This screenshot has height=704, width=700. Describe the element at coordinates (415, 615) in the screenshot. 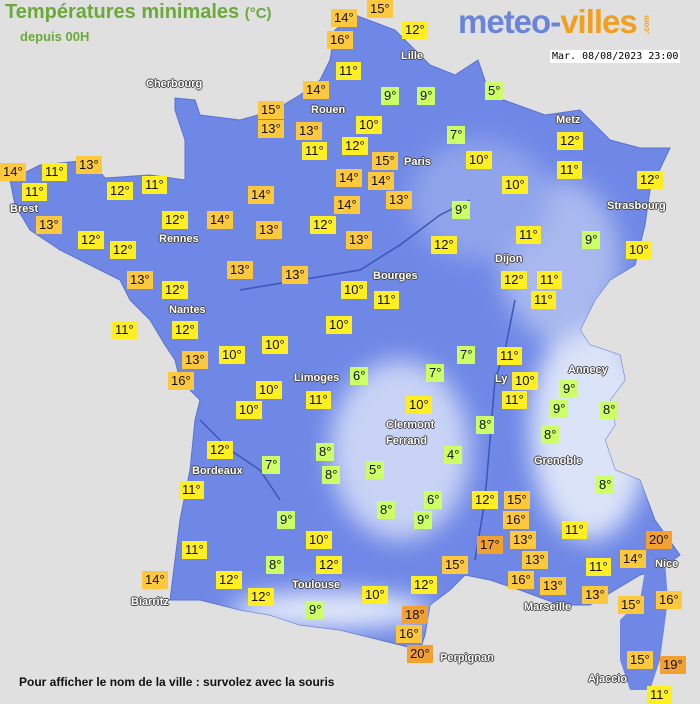

I see `temperature-label: 18°` at that location.